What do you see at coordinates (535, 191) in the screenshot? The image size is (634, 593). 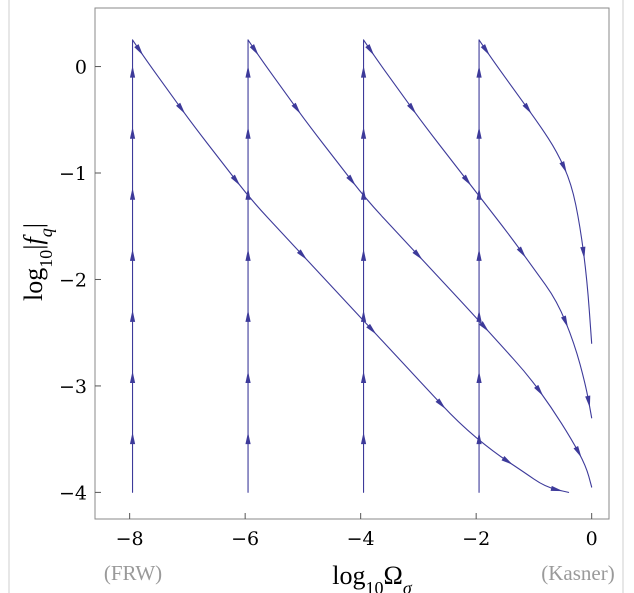 I see `decay-trajectory` at bounding box center [535, 191].